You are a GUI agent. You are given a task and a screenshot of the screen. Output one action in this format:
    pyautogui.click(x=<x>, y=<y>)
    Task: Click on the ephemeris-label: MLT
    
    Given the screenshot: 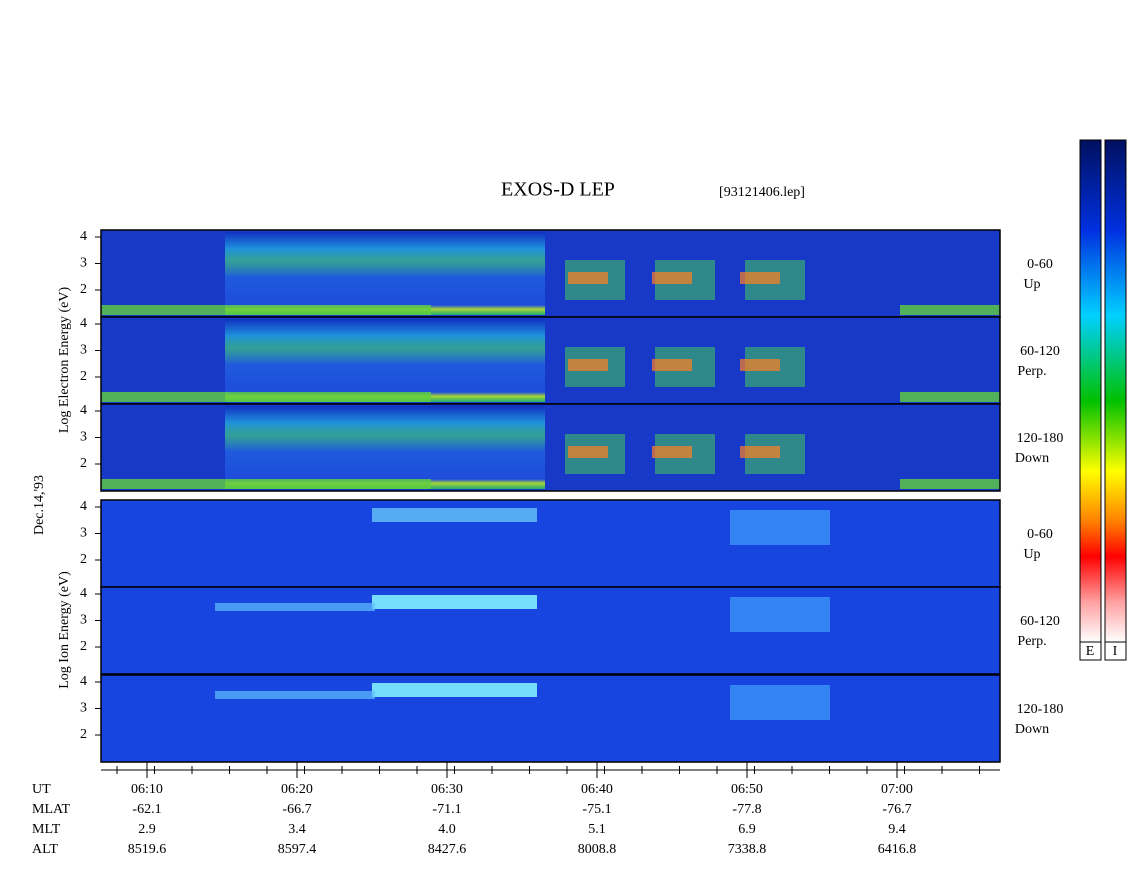 What is the action you would take?
    pyautogui.click(x=46, y=829)
    